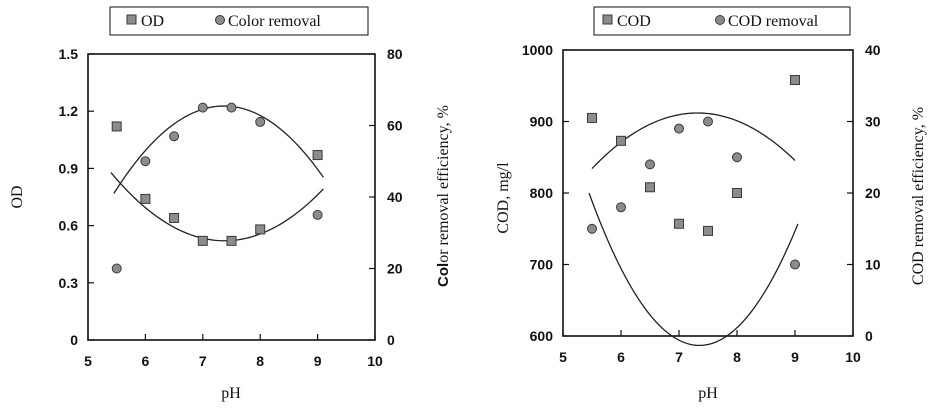 This screenshot has height=408, width=933. Describe the element at coordinates (274, 21) in the screenshot. I see `legend-label-color-removal: Color removal` at that location.